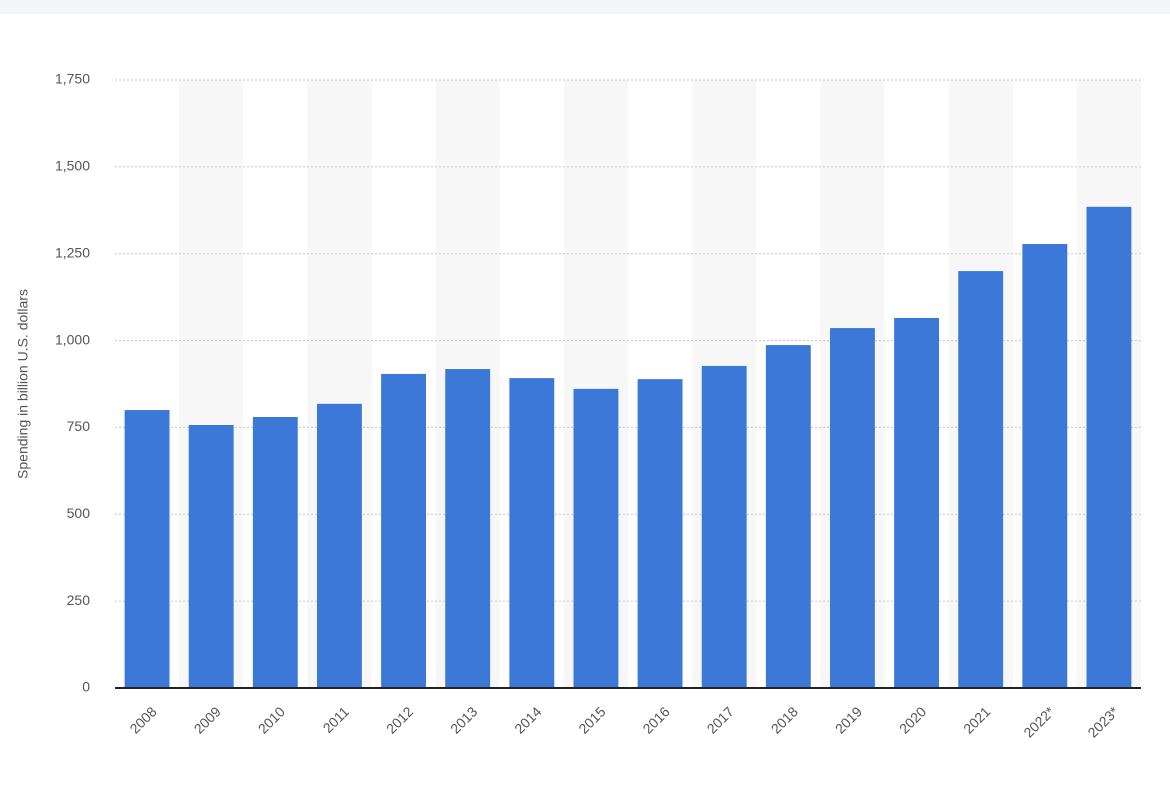 The height and width of the screenshot is (791, 1170). I want to click on x-tick-label: 2023*, so click(1103, 722).